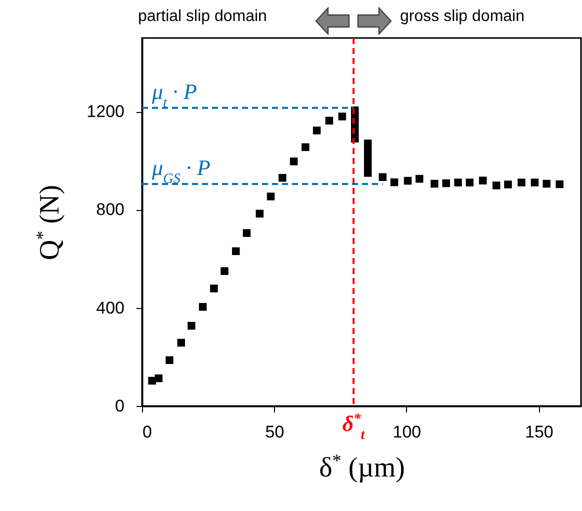 Image resolution: width=582 pixels, height=511 pixels. What do you see at coordinates (110, 210) in the screenshot?
I see `y-tick-label: 800` at bounding box center [110, 210].